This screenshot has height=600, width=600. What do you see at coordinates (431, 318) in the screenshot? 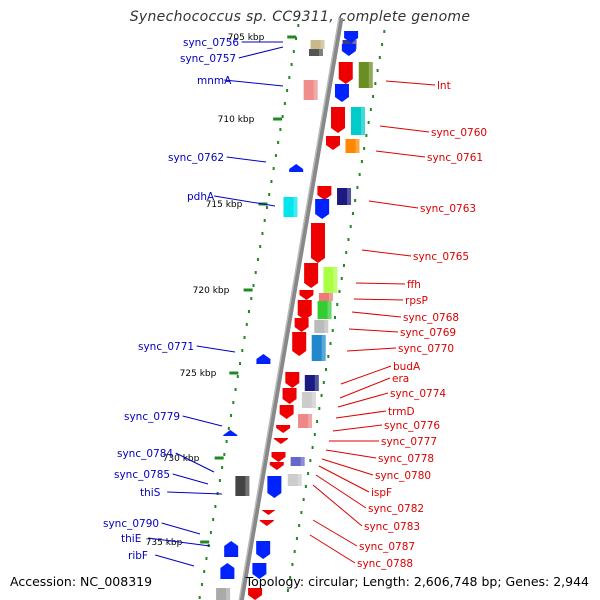
I see `right-gene-label: sync_0768` at bounding box center [431, 318].